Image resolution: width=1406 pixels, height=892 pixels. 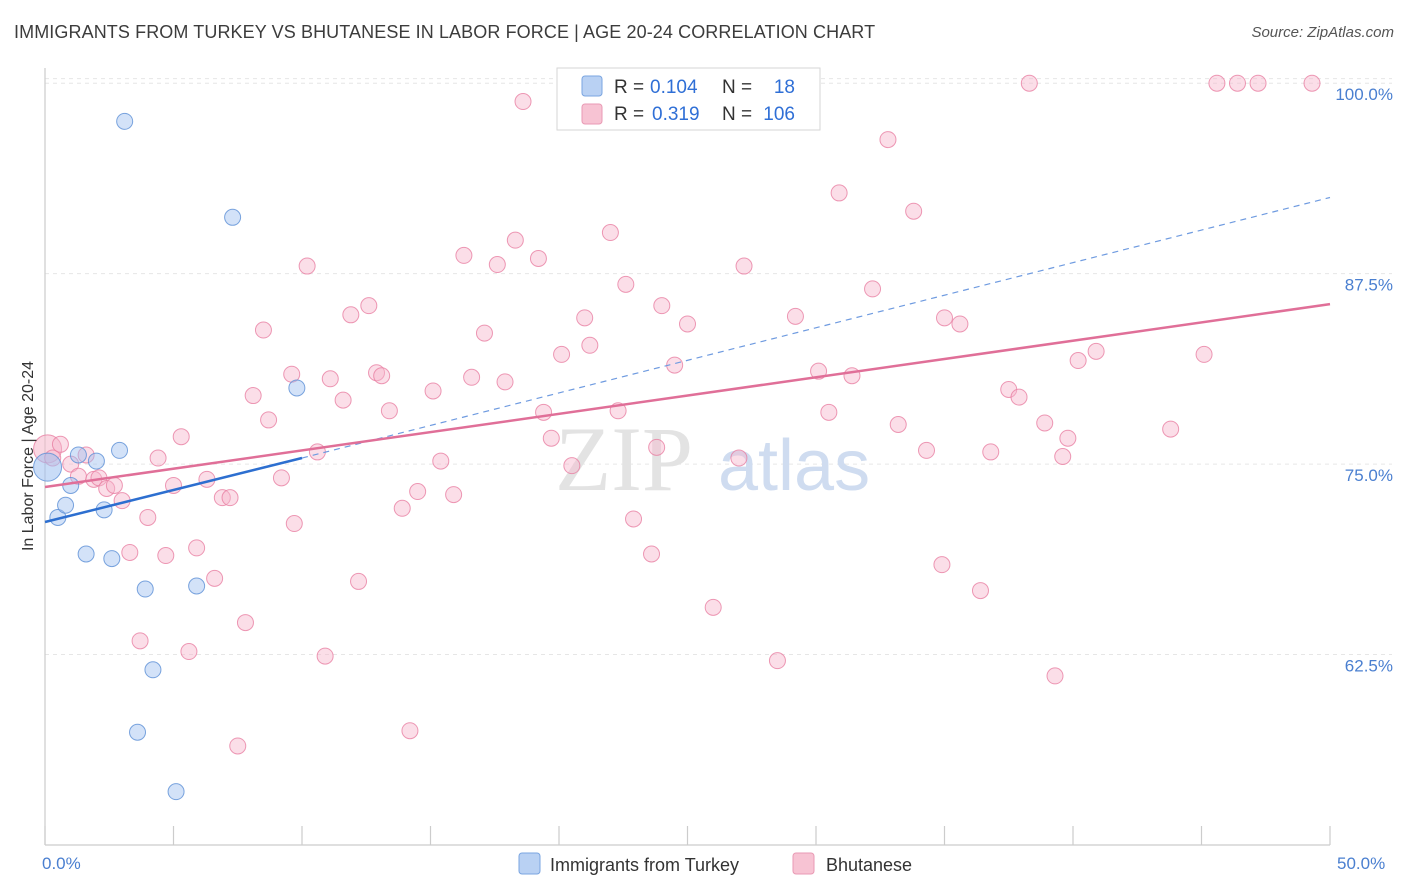 What do you see at coordinates (869, 865) in the screenshot?
I see `bottom-legend-label-bhutanese: Bhutanese` at bounding box center [869, 865].